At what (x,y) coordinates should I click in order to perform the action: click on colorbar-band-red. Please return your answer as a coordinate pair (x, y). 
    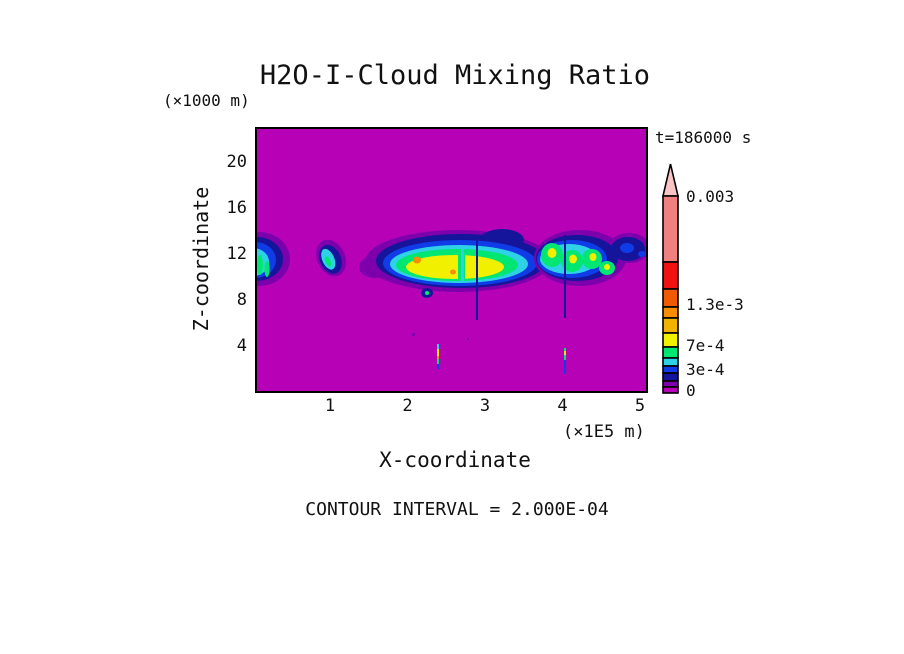
    Looking at the image, I should click on (670, 275).